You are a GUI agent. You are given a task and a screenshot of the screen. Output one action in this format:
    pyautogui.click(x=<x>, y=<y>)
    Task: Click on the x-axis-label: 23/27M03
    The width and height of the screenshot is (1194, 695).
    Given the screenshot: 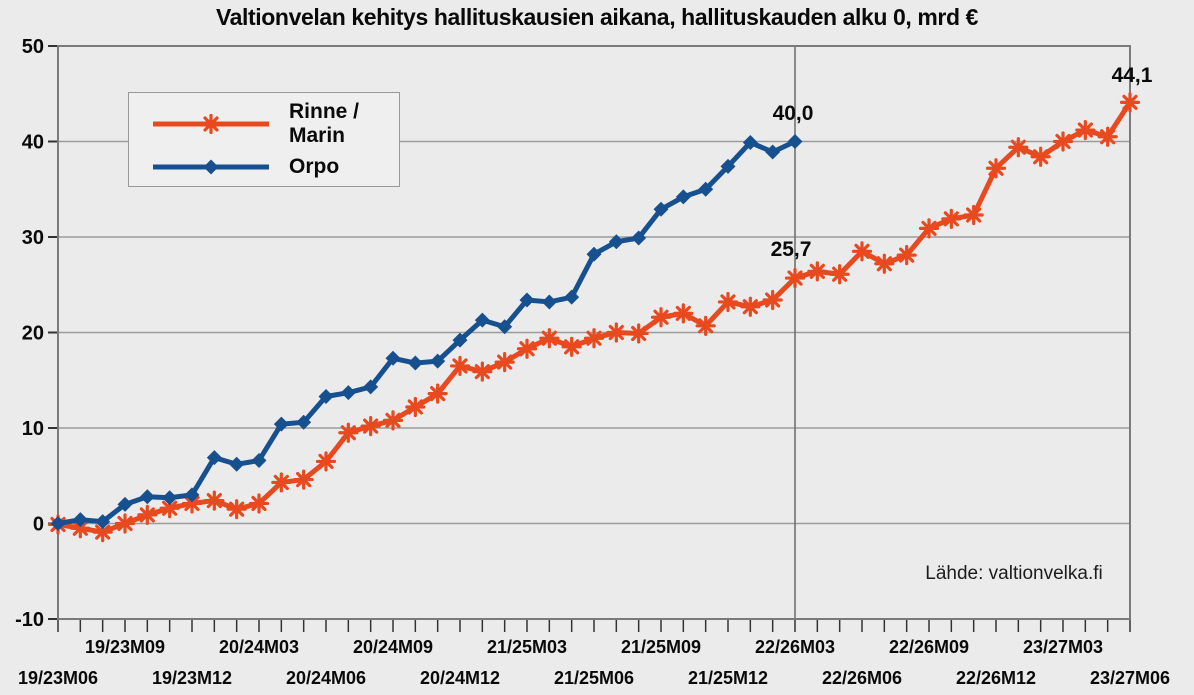 What is the action you would take?
    pyautogui.click(x=1063, y=647)
    